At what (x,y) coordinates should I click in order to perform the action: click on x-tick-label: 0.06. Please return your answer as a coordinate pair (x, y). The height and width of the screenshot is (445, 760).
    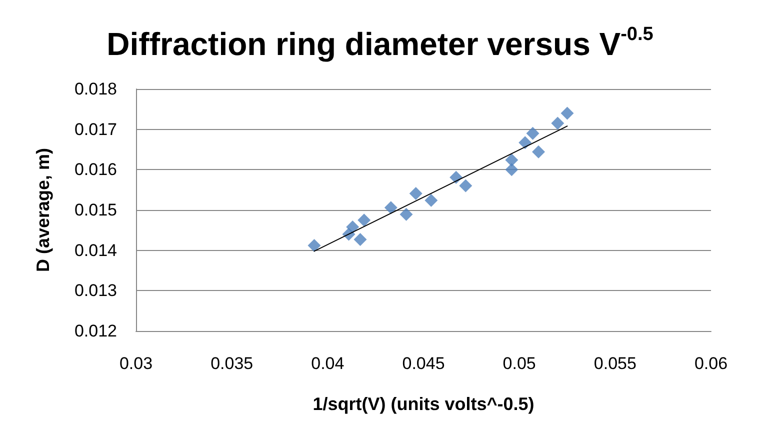
    Looking at the image, I should click on (711, 363).